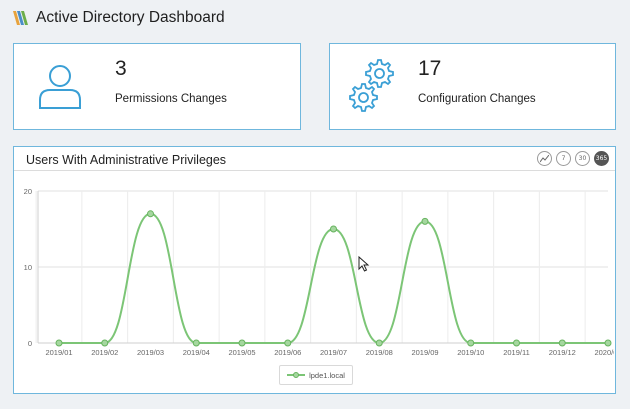 The width and height of the screenshot is (630, 409). What do you see at coordinates (430, 68) in the screenshot?
I see `configuration-changes-count: 17` at bounding box center [430, 68].